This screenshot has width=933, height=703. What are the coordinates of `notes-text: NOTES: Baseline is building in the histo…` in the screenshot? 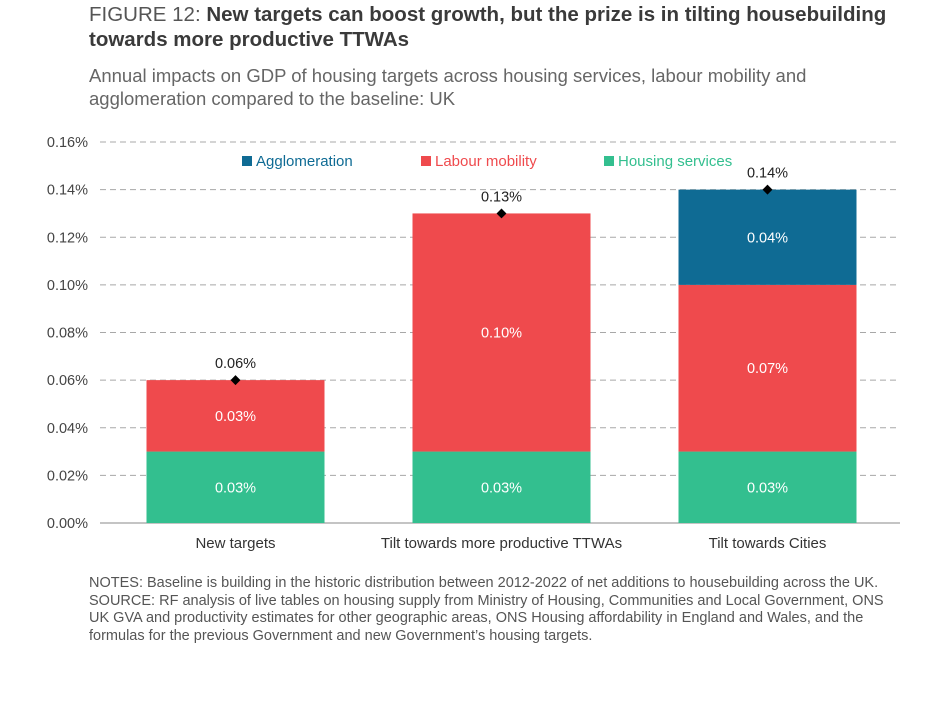 It's located at (484, 583).